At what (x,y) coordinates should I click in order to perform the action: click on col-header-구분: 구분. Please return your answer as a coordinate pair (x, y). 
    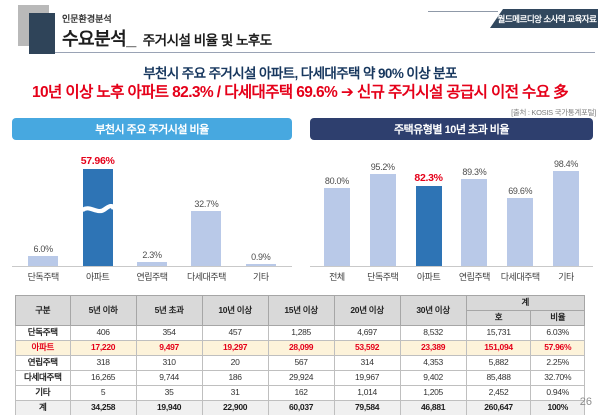
    Looking at the image, I should click on (43, 310).